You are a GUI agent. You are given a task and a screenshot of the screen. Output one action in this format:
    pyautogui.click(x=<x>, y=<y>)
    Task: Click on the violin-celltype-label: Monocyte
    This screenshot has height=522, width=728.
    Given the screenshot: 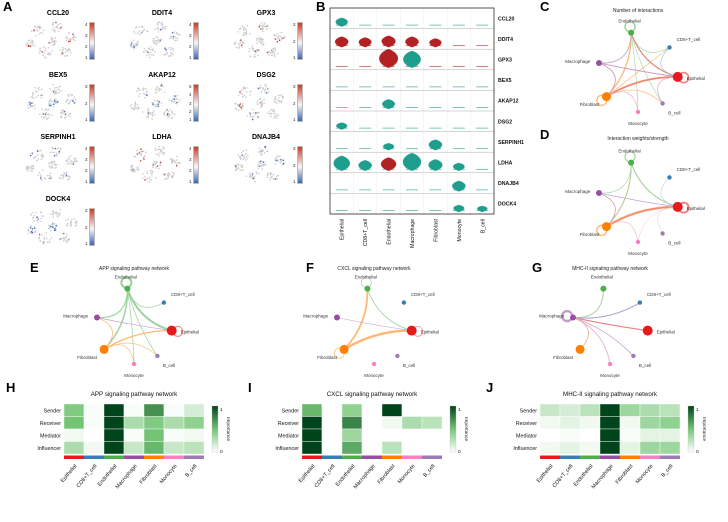 What is the action you would take?
    pyautogui.click(x=460, y=230)
    